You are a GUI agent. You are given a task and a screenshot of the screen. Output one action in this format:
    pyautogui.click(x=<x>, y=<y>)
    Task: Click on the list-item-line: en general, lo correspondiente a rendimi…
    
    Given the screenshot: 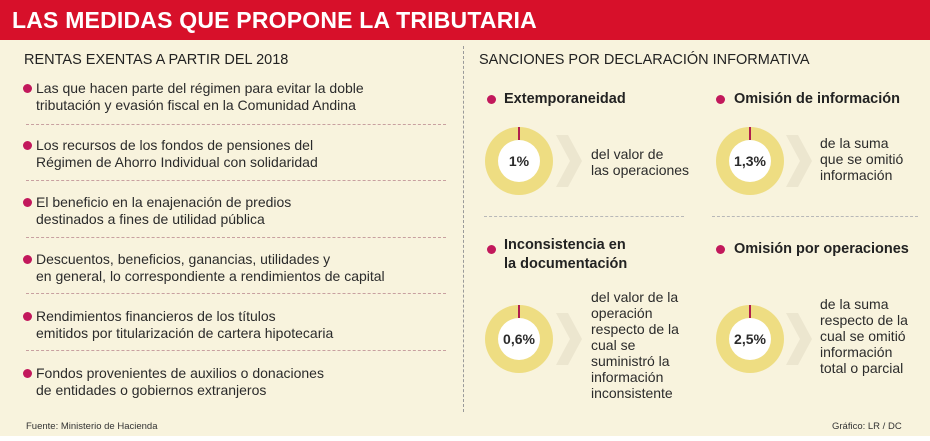 What is the action you would take?
    pyautogui.click(x=210, y=276)
    